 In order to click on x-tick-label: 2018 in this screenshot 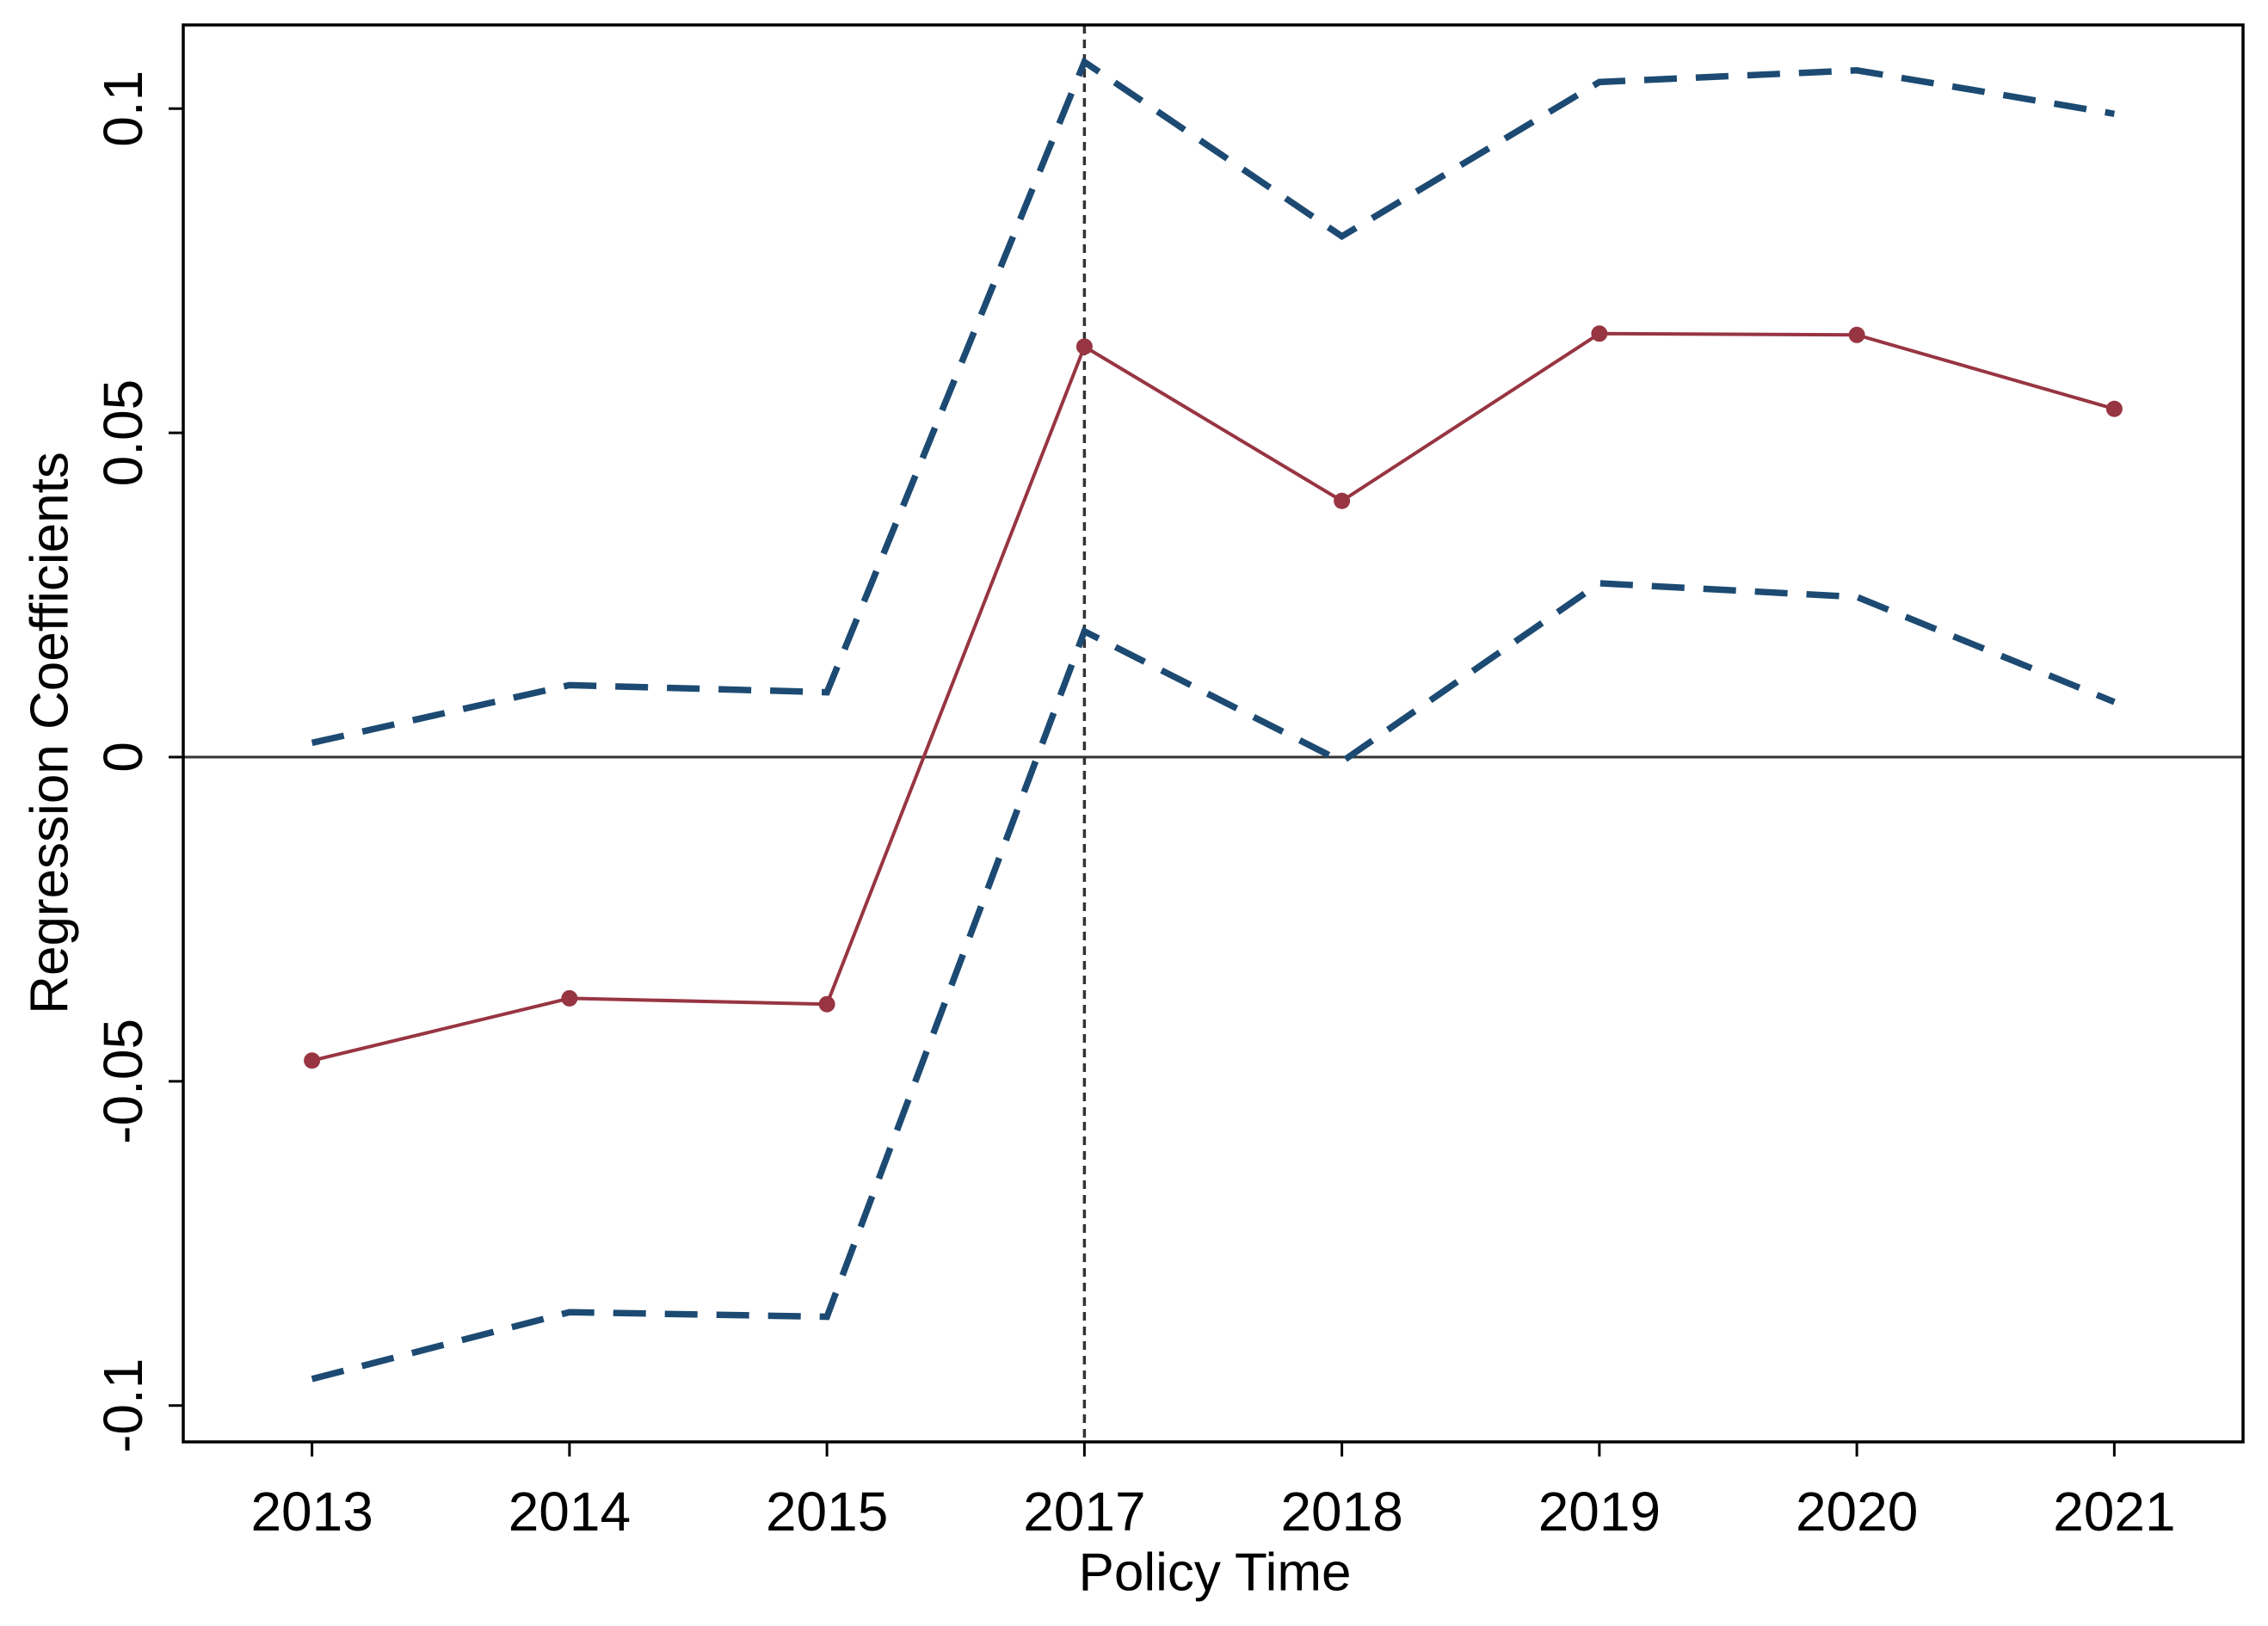, I will do `click(1341, 1512)`.